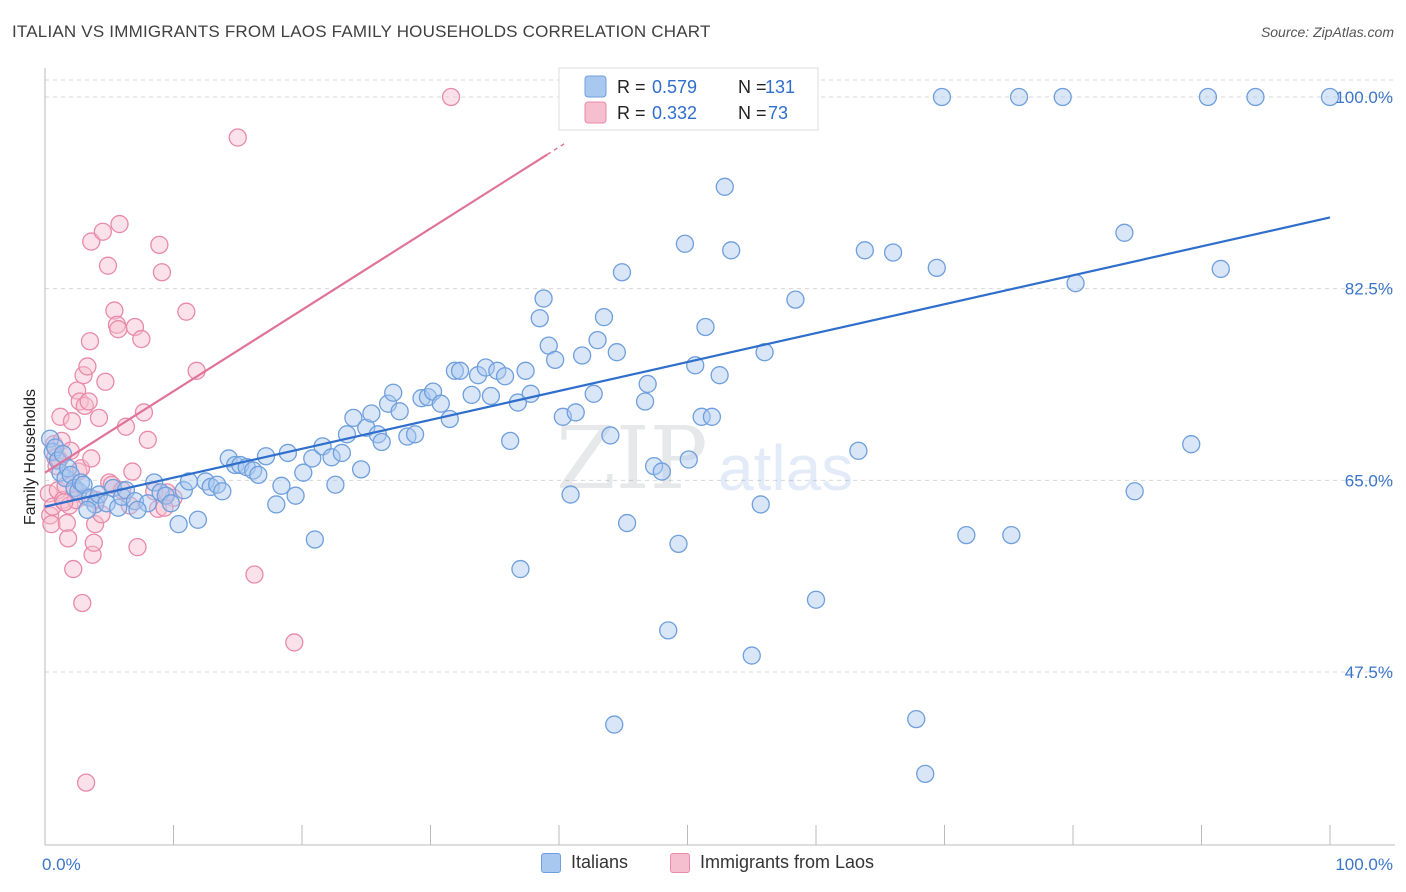 This screenshot has width=1406, height=892. I want to click on legend-label-laos: Immigrants from Laos, so click(787, 862).